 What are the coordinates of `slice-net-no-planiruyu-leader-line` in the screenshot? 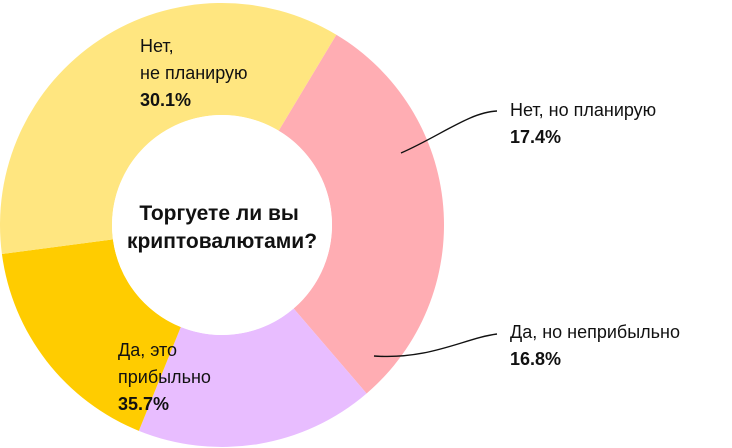 It's located at (449, 132).